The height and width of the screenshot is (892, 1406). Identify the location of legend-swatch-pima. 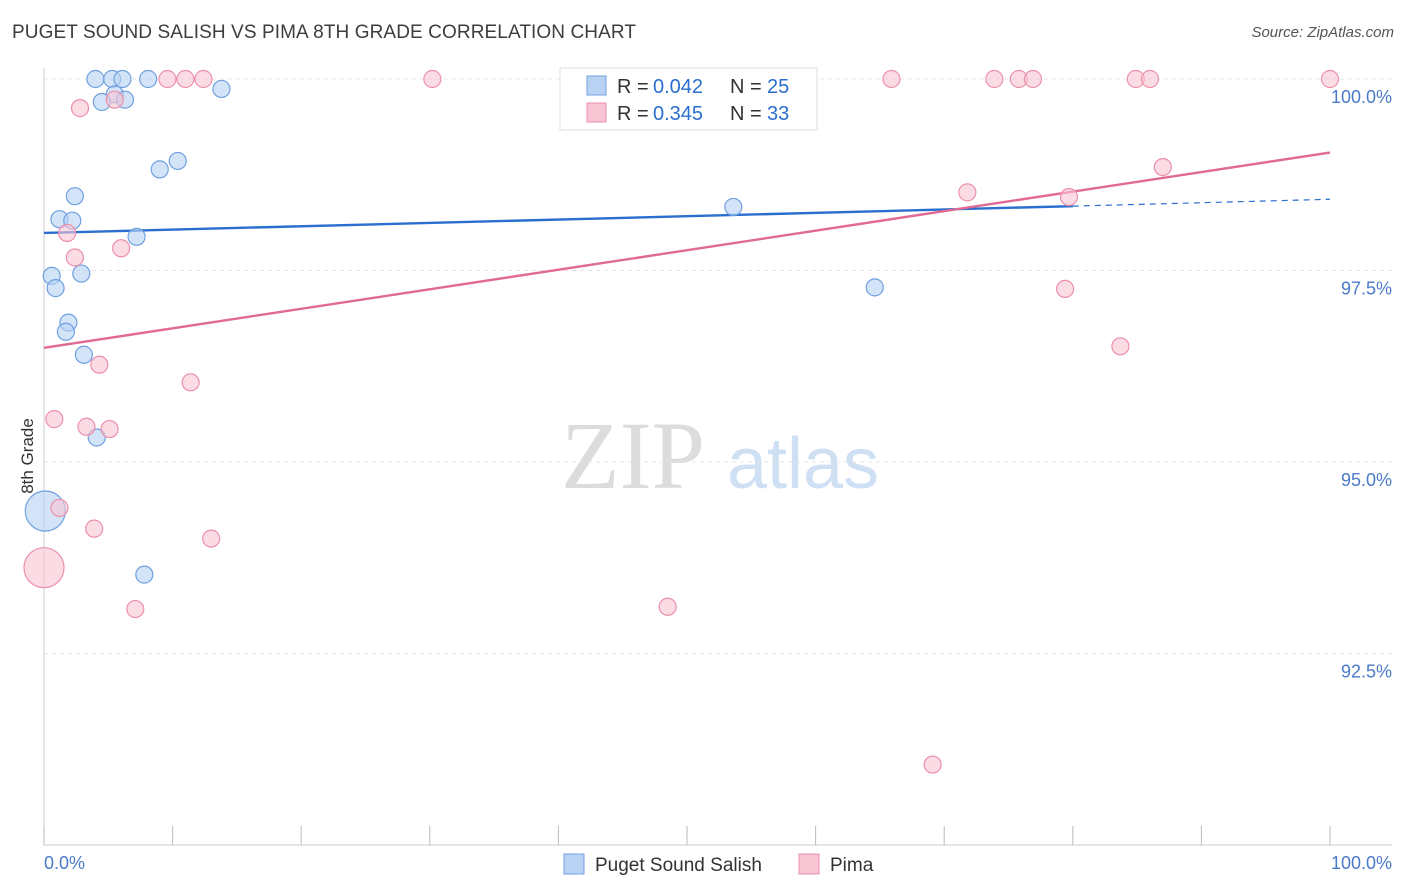
(596, 112).